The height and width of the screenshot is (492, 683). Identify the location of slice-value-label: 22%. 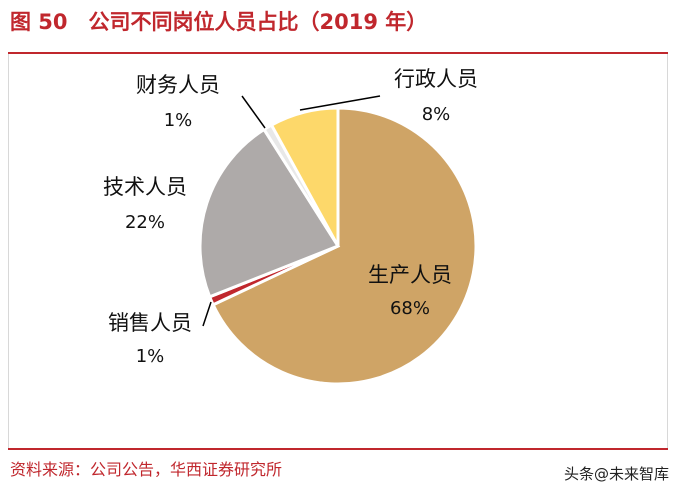
(145, 222).